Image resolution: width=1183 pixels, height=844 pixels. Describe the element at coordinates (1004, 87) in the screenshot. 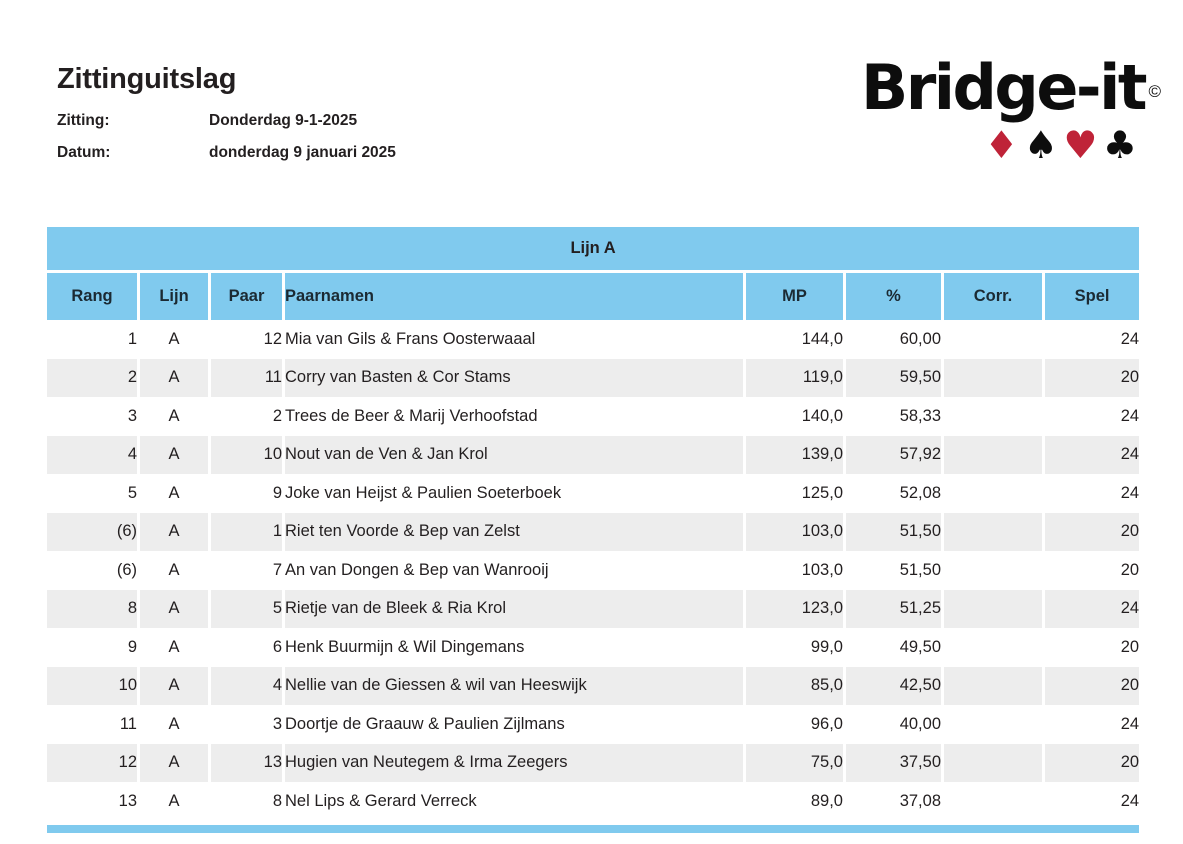

I see `logo-wordmark-text: Bridge-it` at that location.